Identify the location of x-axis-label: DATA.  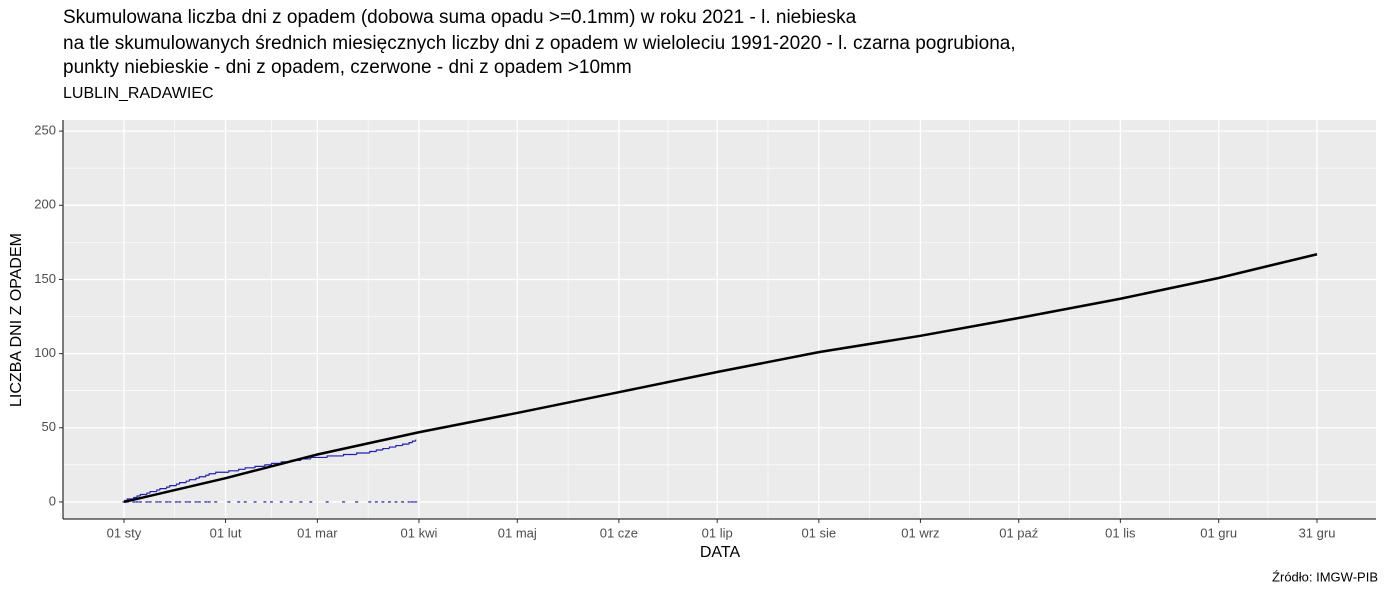
(720, 552).